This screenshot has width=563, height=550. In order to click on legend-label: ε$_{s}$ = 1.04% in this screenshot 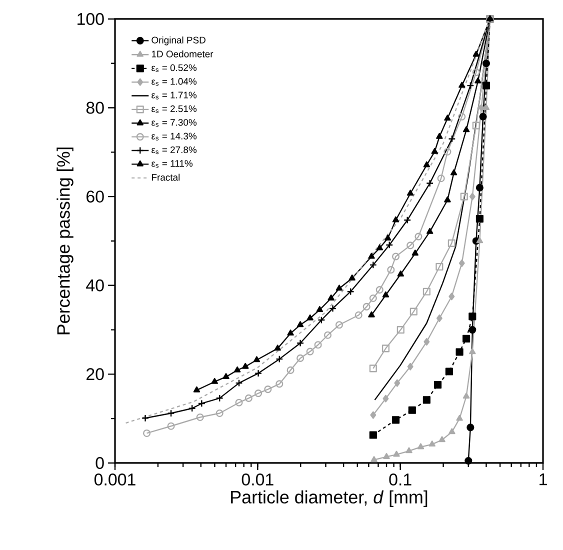, I will do `click(174, 82)`.